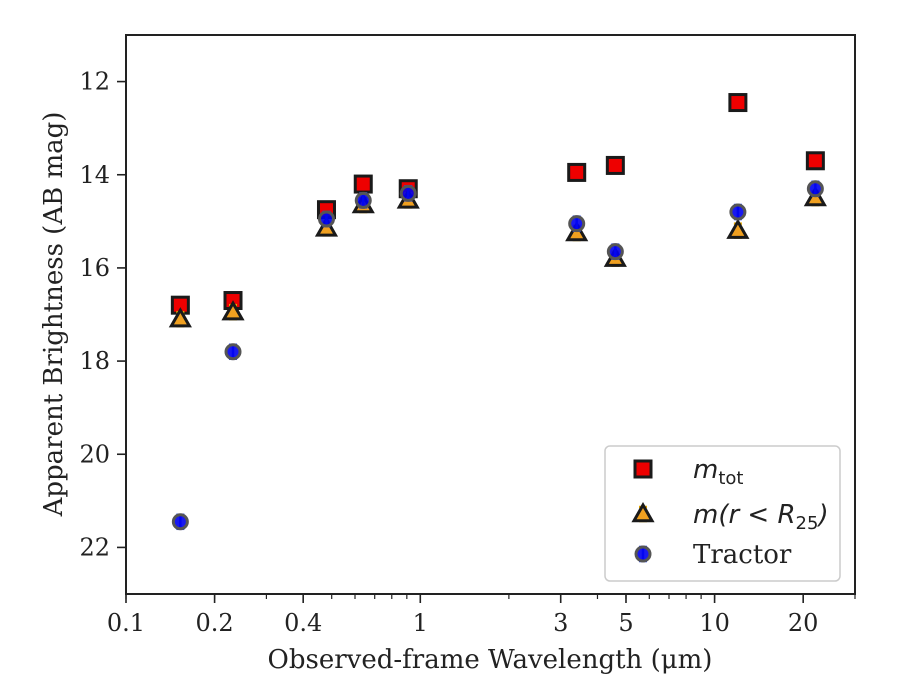 This screenshot has height=700, width=900. I want to click on x-tick-label: 1, so click(420, 623).